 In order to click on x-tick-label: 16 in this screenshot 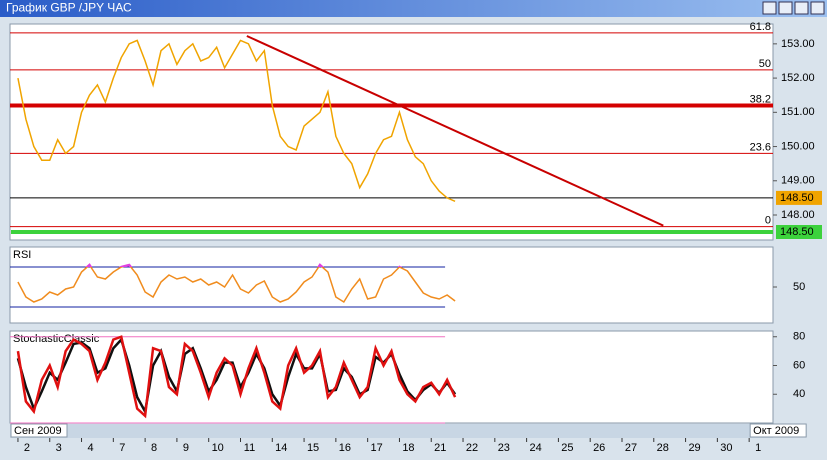, I will do `click(345, 448)`.